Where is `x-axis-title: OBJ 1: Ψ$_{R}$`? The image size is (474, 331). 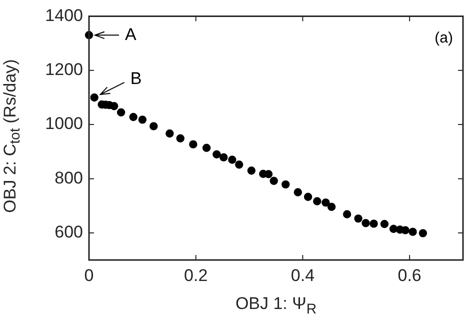
x-axis-title: OBJ 1: Ψ$_{R}$ is located at coordinates (276, 306).